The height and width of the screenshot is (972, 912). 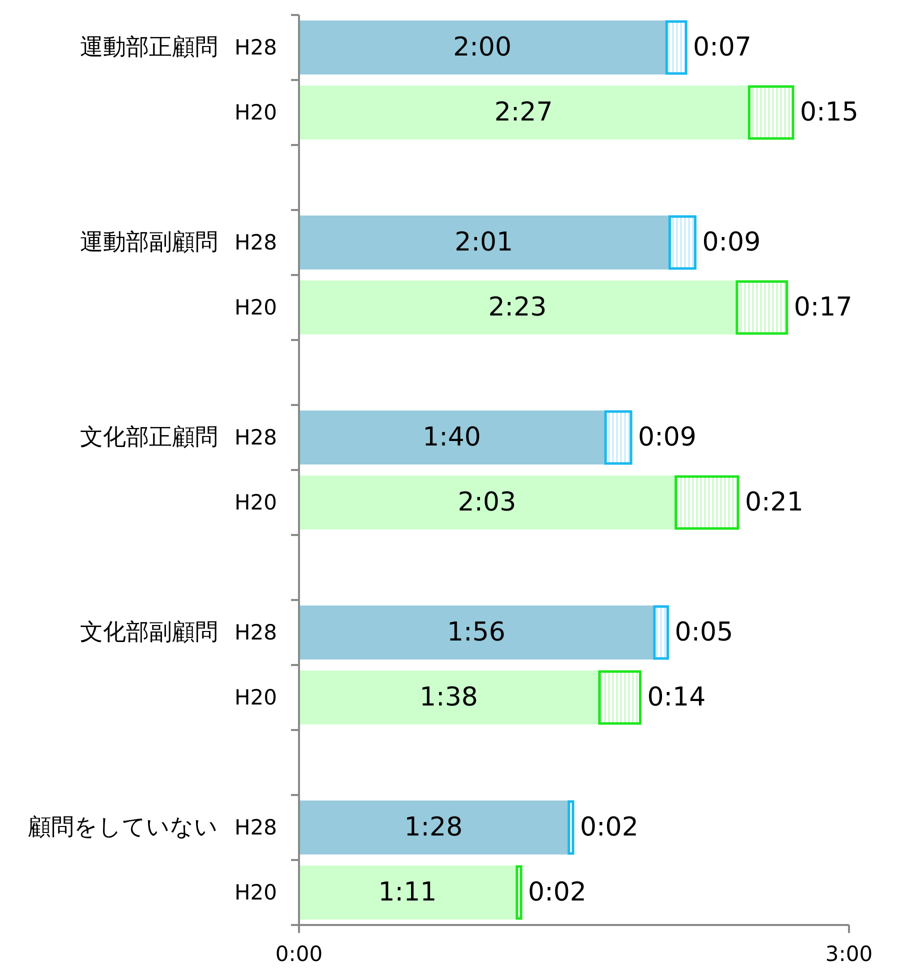 I want to click on data-label: 2:01, so click(x=484, y=243).